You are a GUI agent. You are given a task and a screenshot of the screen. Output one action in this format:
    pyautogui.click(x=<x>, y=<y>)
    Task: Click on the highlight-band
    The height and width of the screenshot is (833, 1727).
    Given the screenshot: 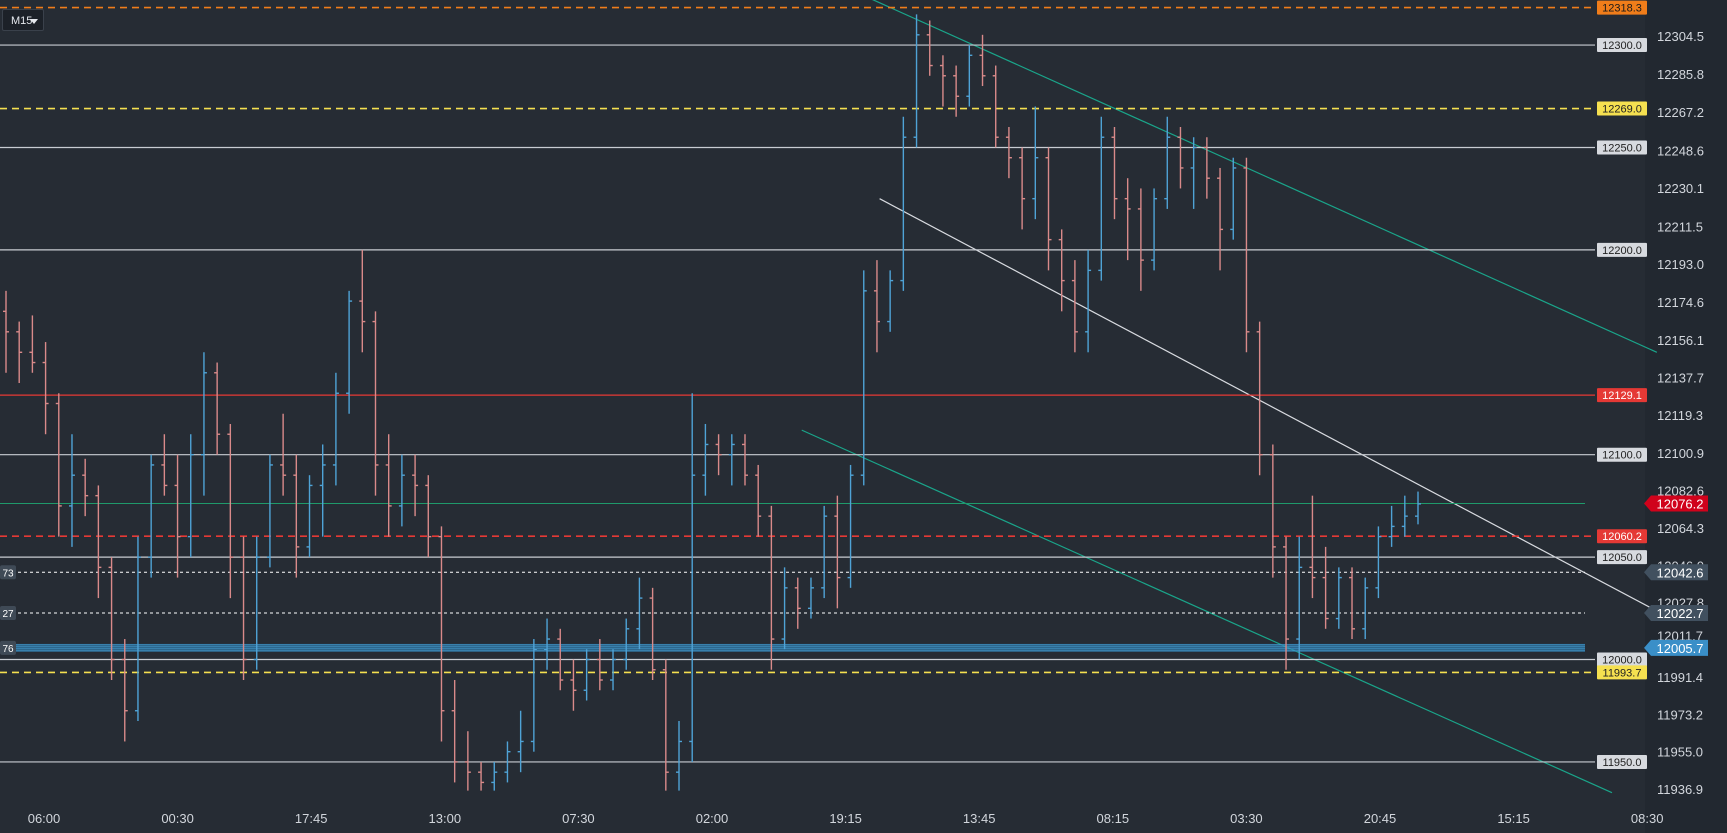 What is the action you would take?
    pyautogui.click(x=792, y=647)
    